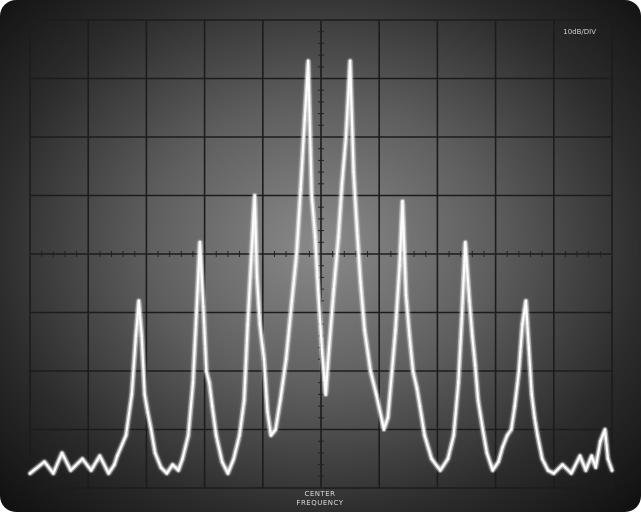 The height and width of the screenshot is (512, 641). What do you see at coordinates (579, 32) in the screenshot?
I see `scale-label: 10dB/DIV` at bounding box center [579, 32].